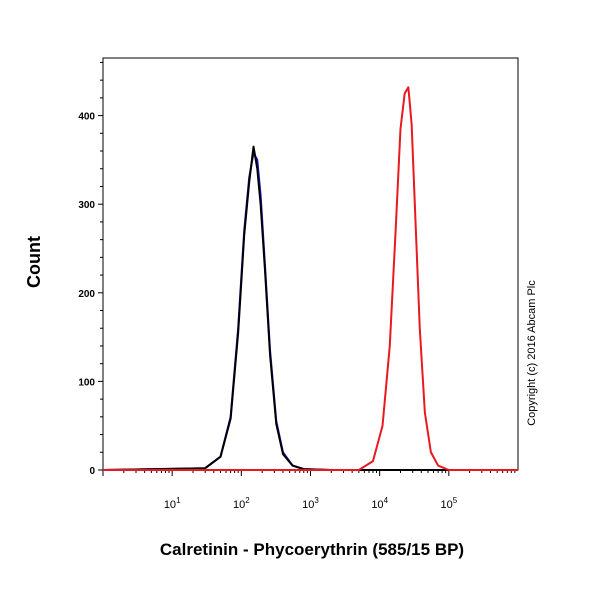  I want to click on x-axis-title: Calretinin - Phycoerythrin (585/15 BP), so click(312, 549).